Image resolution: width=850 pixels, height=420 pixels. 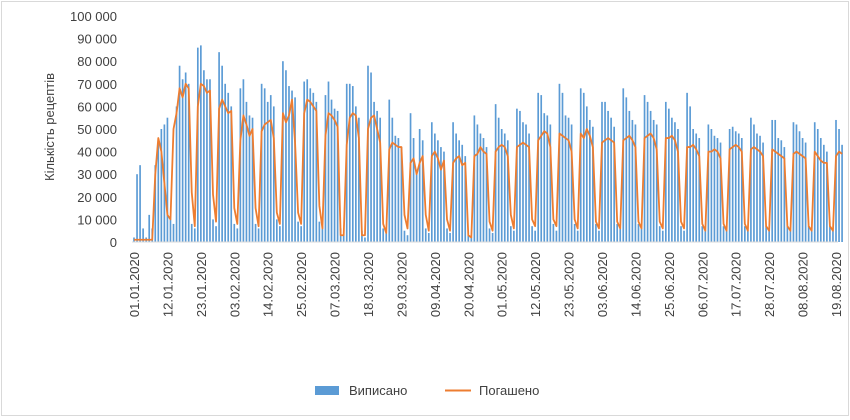 What do you see at coordinates (509, 390) in the screenshot?
I see `legend-label: Погашено` at bounding box center [509, 390].